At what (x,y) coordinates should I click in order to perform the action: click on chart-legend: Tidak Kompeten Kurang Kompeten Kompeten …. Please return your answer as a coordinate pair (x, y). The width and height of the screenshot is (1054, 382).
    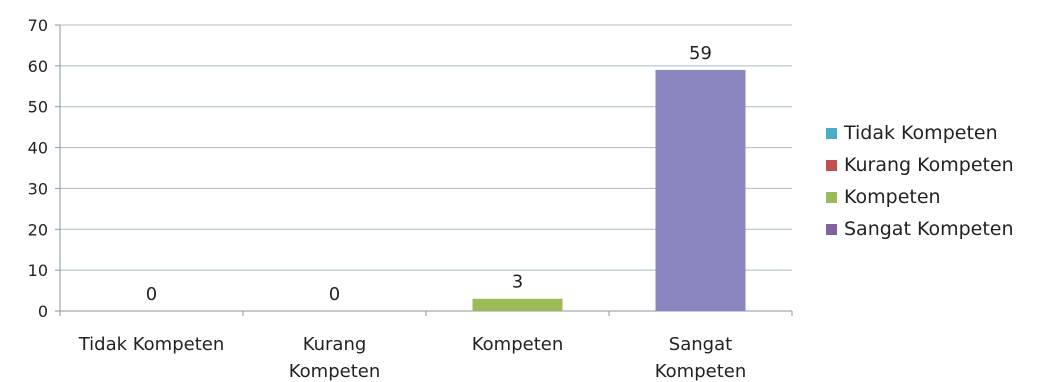
    Looking at the image, I should click on (920, 182).